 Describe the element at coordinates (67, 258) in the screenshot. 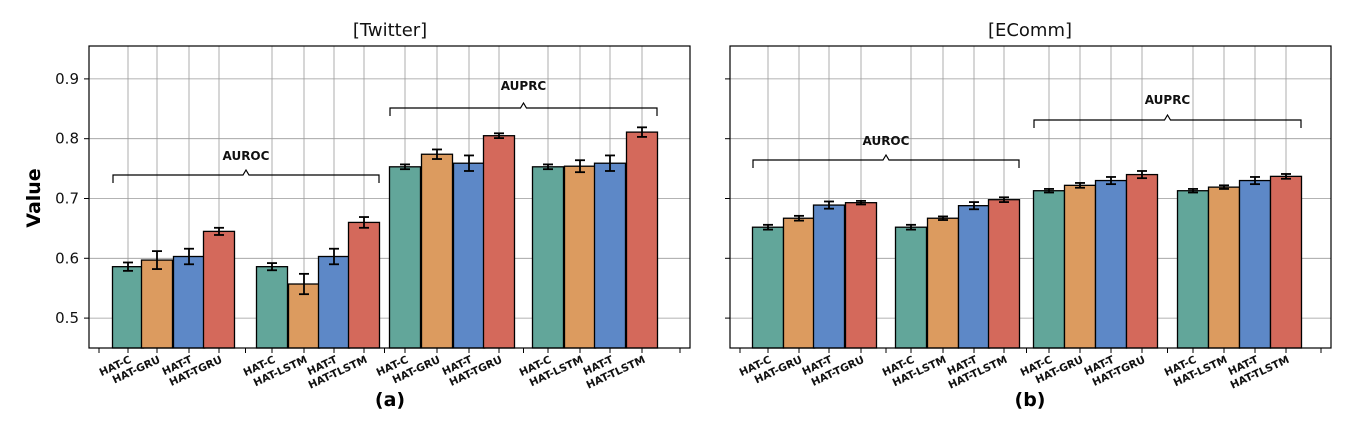

I see `y-tick-label: 0.6` at that location.